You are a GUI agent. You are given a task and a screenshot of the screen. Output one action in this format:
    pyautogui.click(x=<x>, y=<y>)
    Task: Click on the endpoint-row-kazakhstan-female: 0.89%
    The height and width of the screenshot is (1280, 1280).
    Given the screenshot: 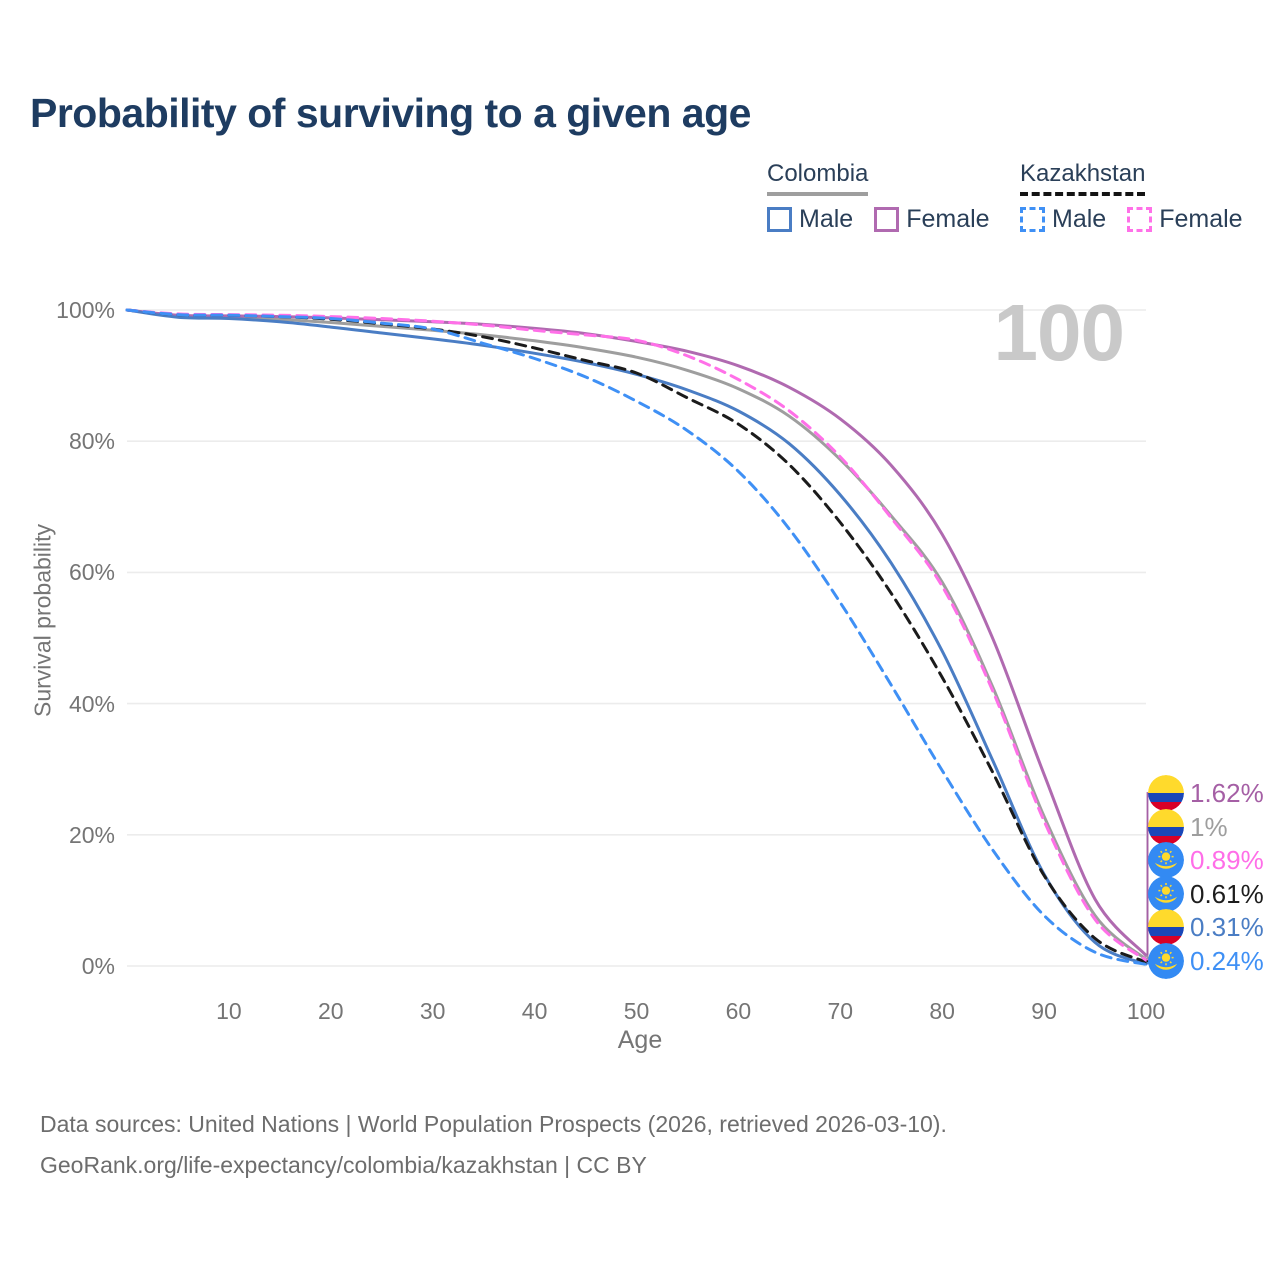 What is the action you would take?
    pyautogui.click(x=1206, y=860)
    